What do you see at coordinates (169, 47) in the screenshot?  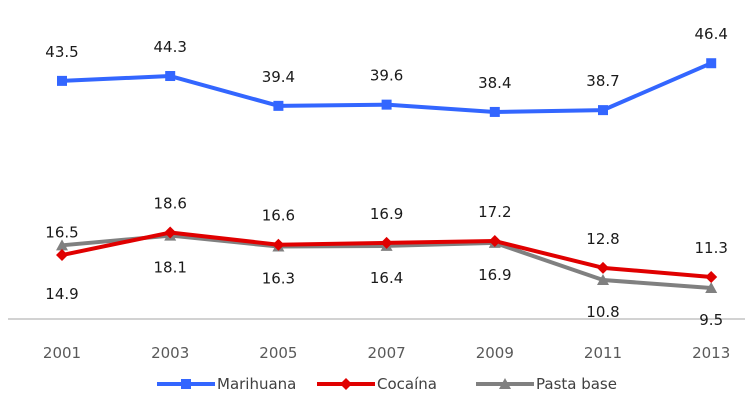 I see `data-label-marihuana: 44.3` at bounding box center [169, 47].